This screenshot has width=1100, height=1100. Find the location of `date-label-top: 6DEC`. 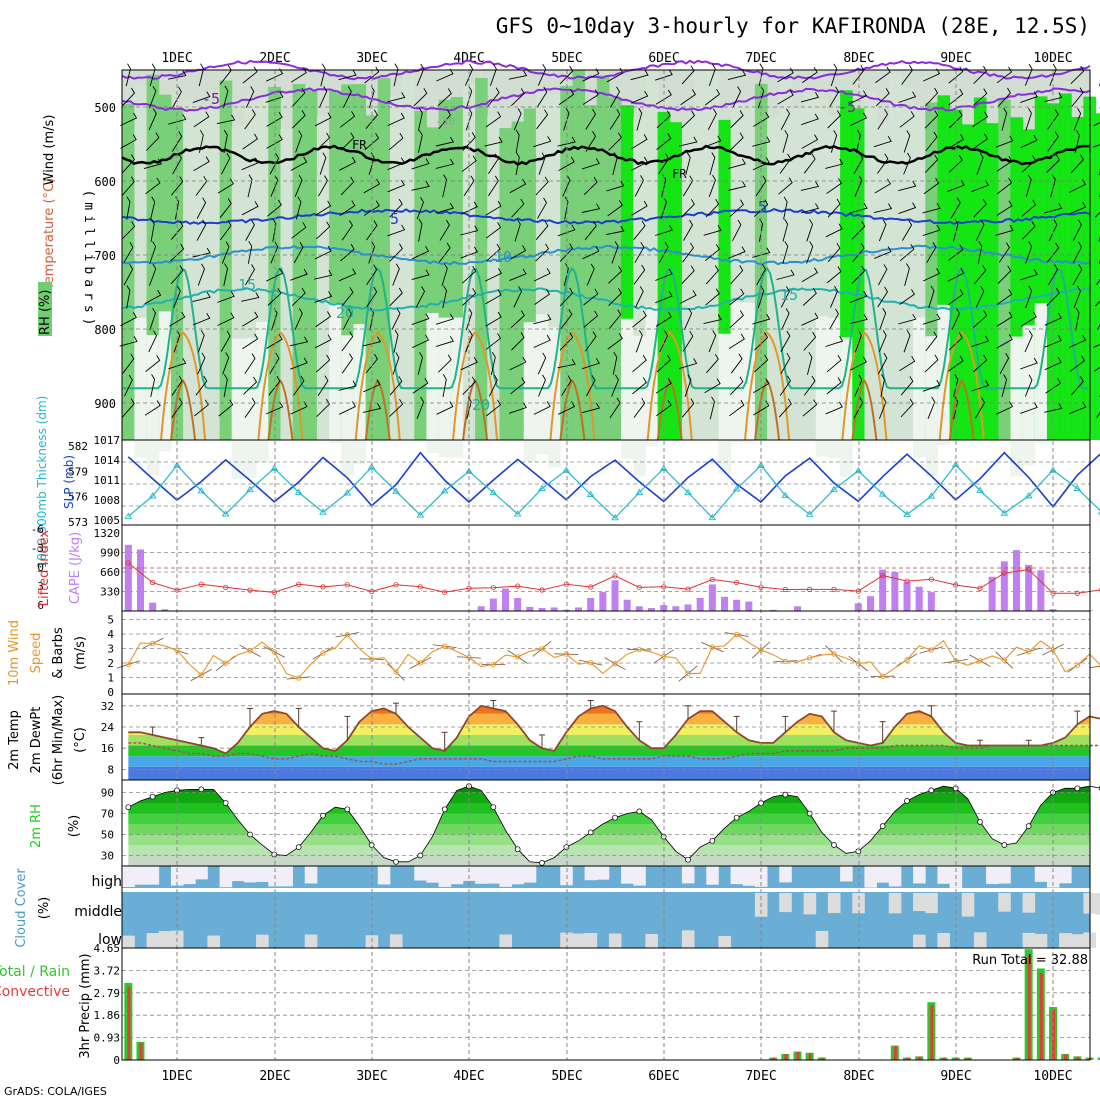

date-label-top: 6DEC is located at coordinates (663, 58).